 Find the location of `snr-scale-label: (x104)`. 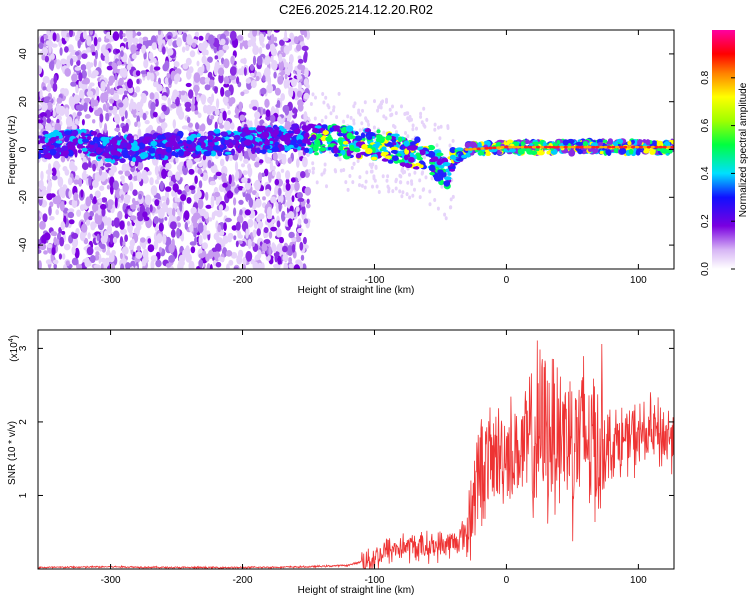

snr-scale-label: (x104) is located at coordinates (14, 348).